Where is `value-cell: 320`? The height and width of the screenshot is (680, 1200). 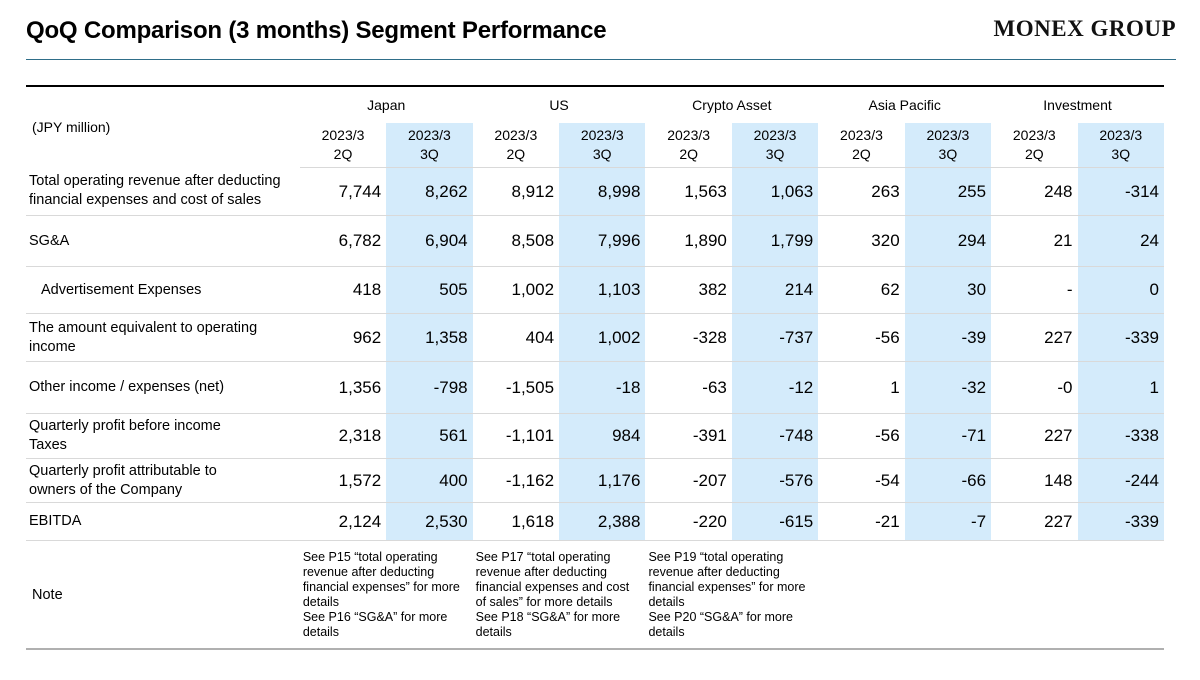 value-cell: 320 is located at coordinates (861, 241).